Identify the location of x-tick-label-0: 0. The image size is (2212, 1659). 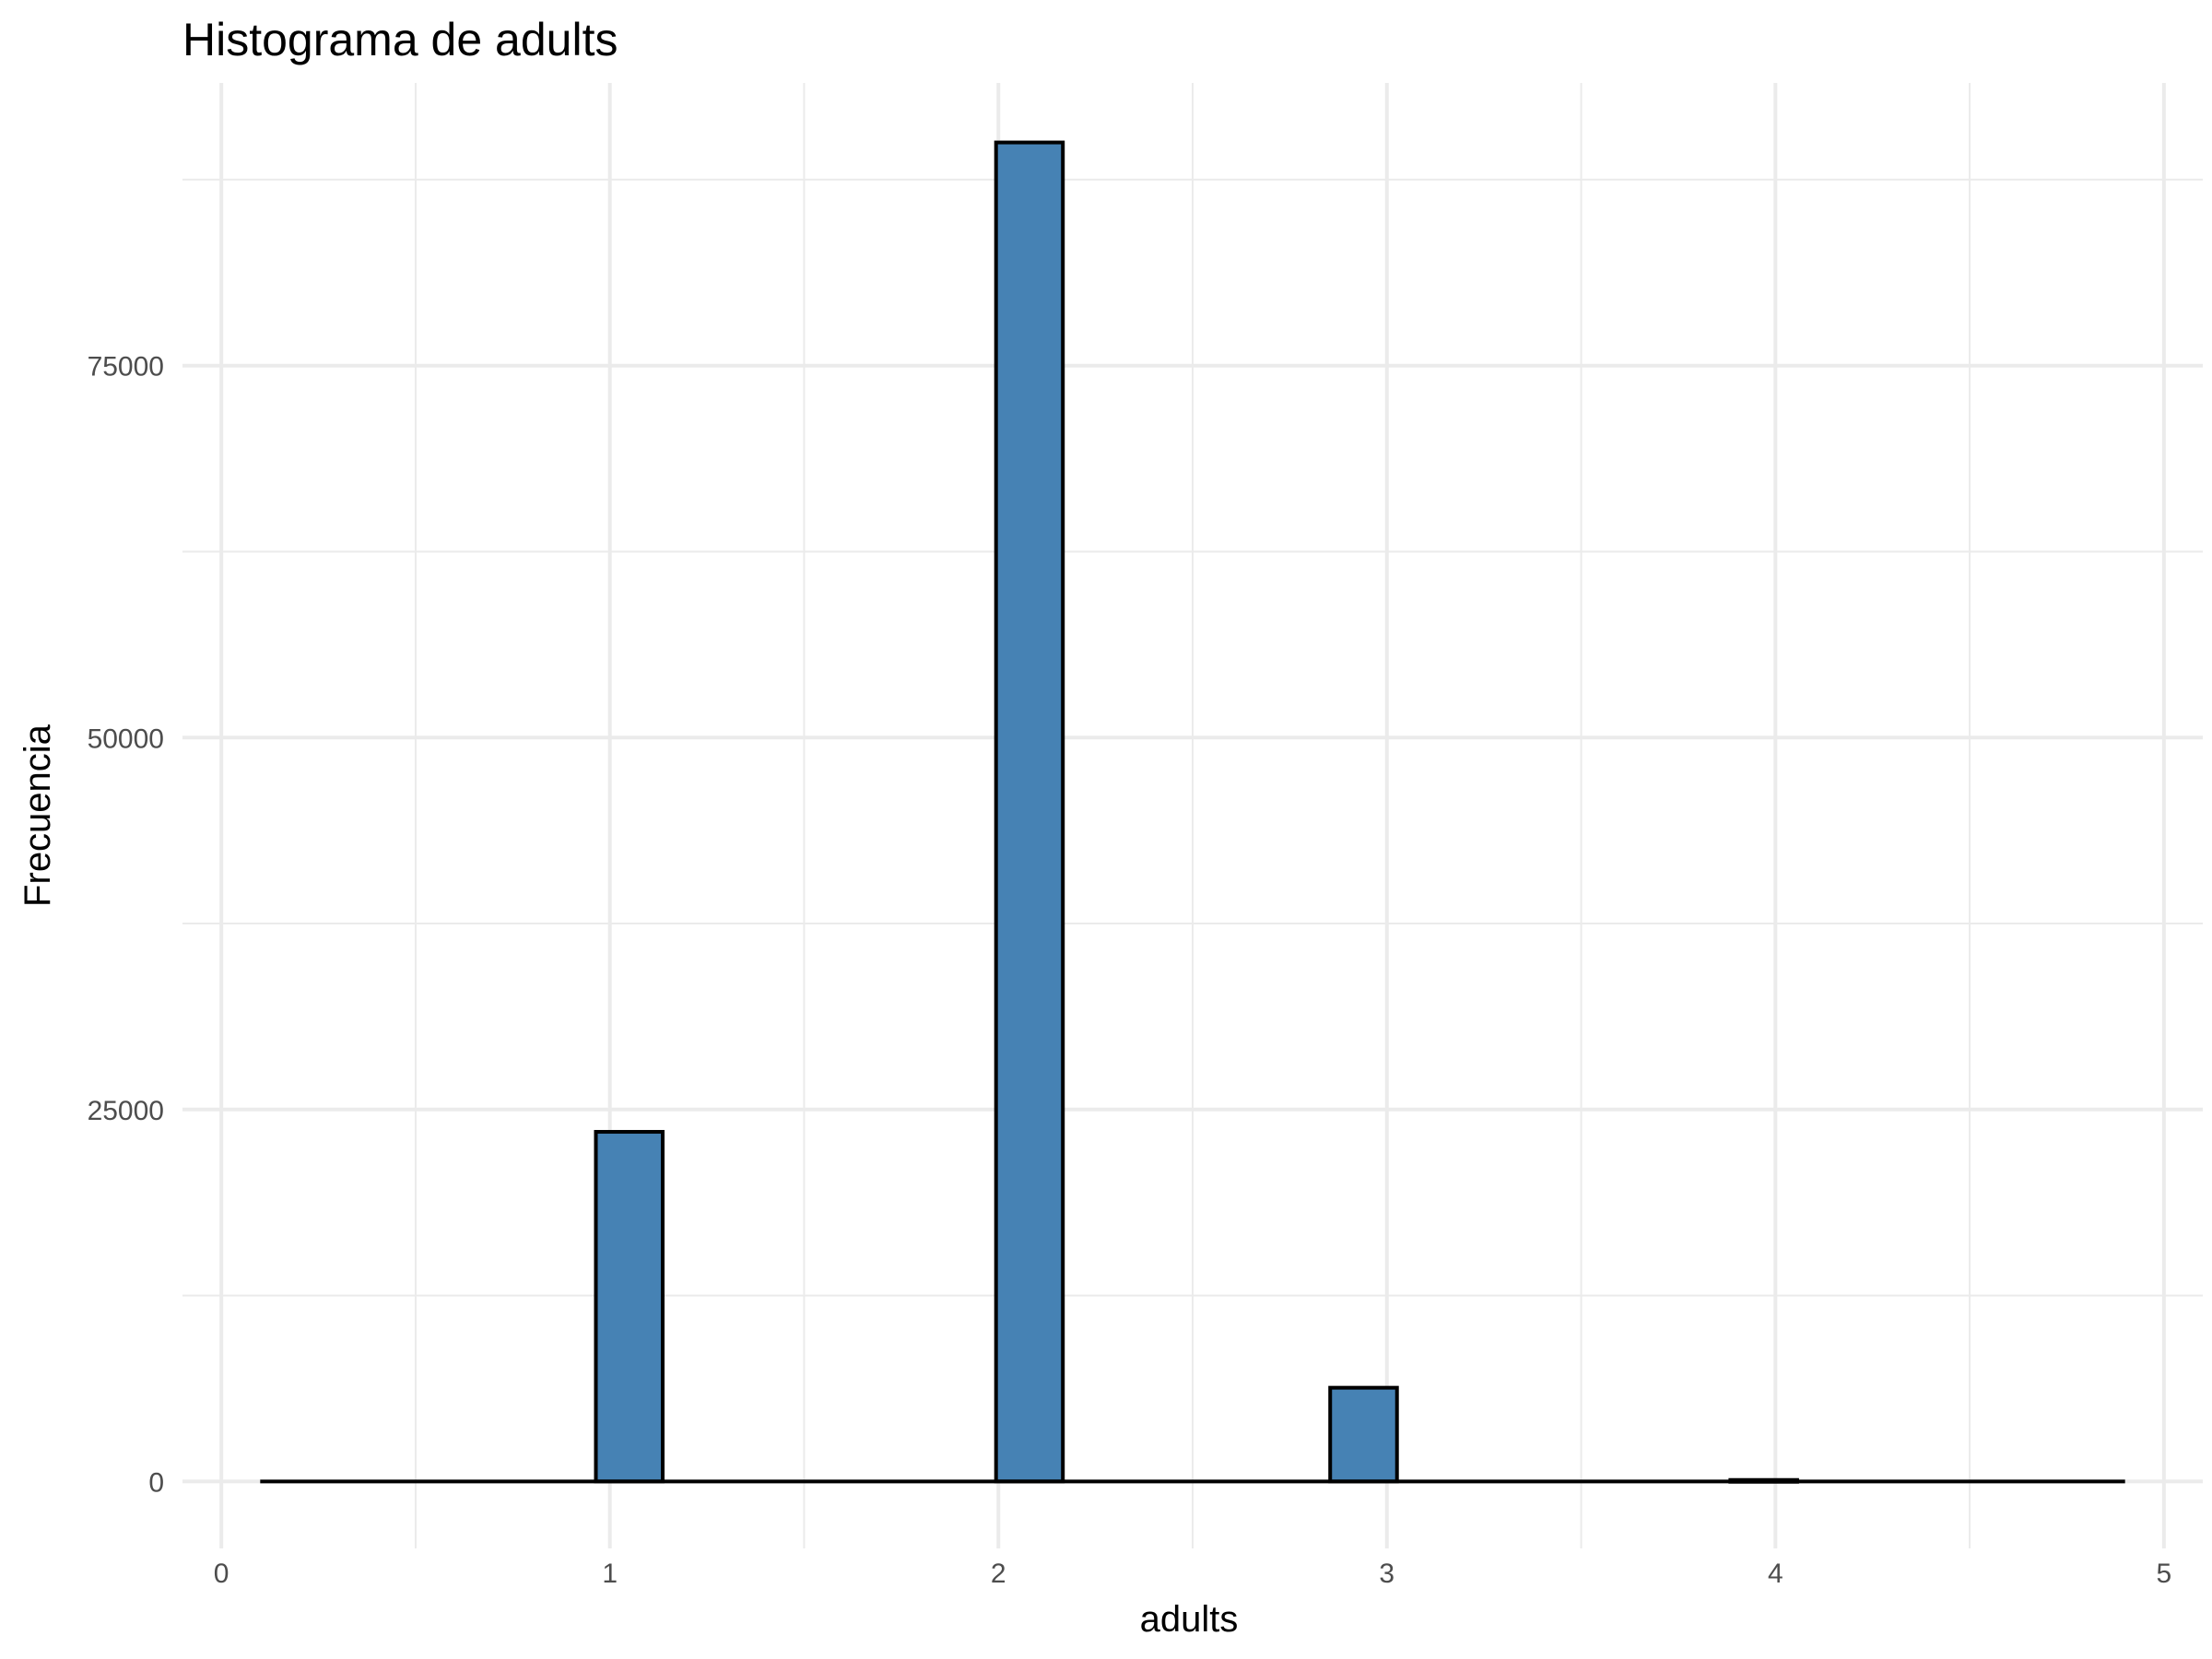
(221, 1574).